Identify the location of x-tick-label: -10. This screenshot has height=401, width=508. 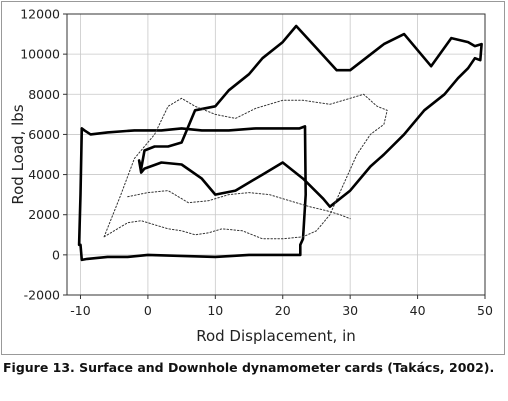
(80, 310).